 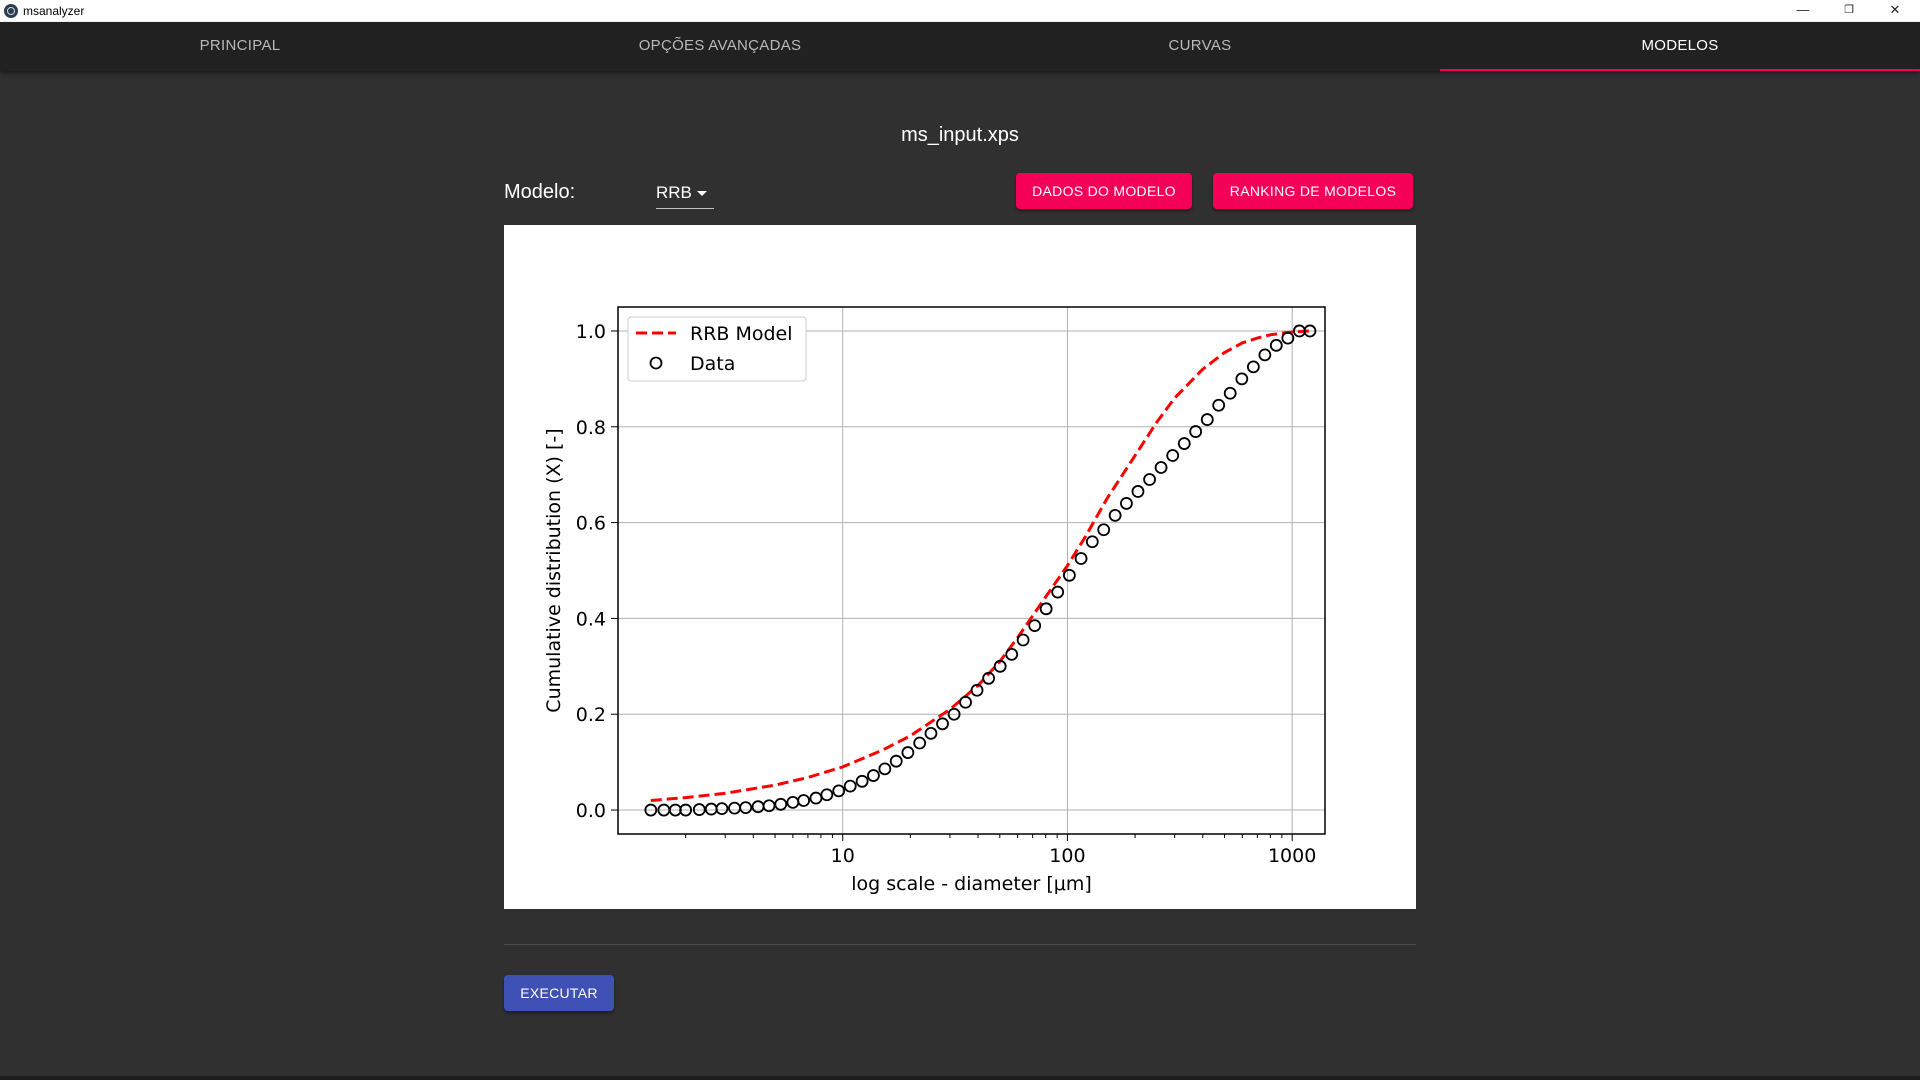 What do you see at coordinates (240, 45) in the screenshot?
I see `tab-principal: PRINCIPAL` at bounding box center [240, 45].